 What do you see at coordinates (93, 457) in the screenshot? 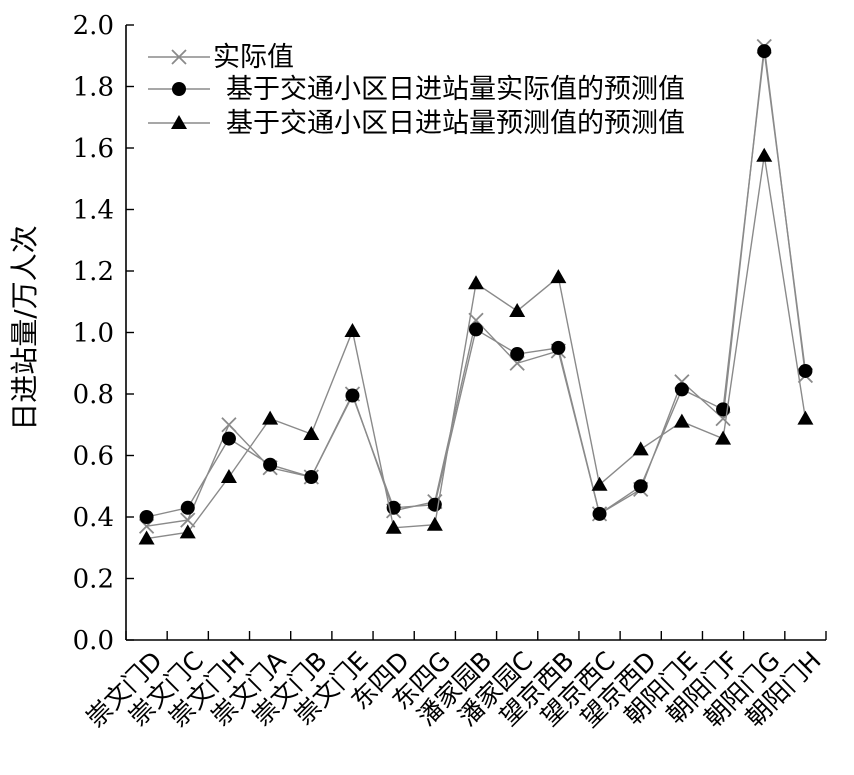
I see `y-tick-label: 0.6` at bounding box center [93, 457].